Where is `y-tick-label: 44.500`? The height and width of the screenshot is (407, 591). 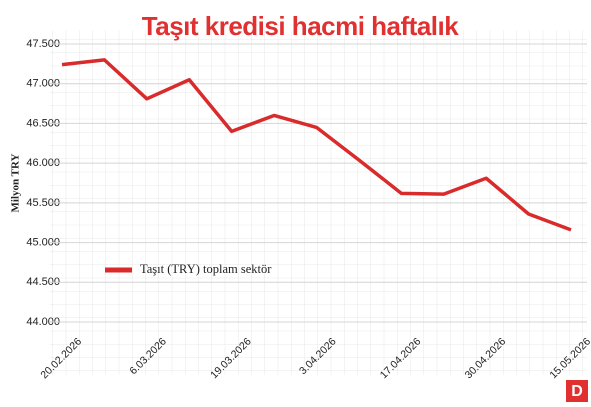 y-tick-label: 44.500 is located at coordinates (43, 282).